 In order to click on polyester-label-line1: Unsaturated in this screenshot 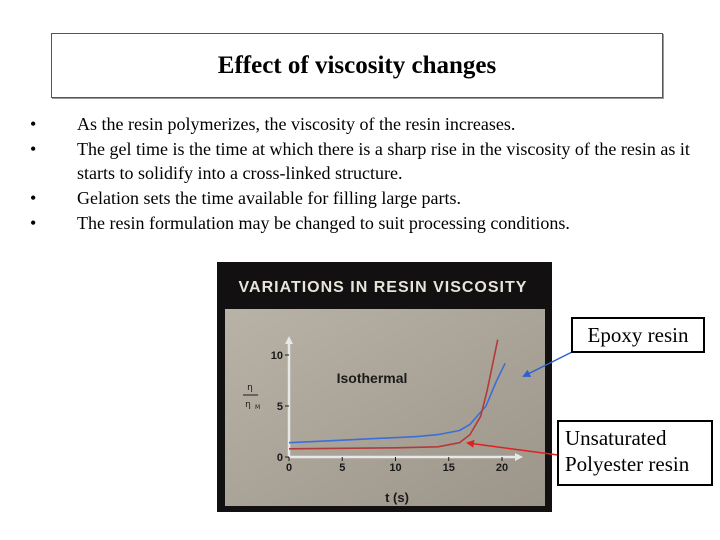, I will do `click(616, 438)`.